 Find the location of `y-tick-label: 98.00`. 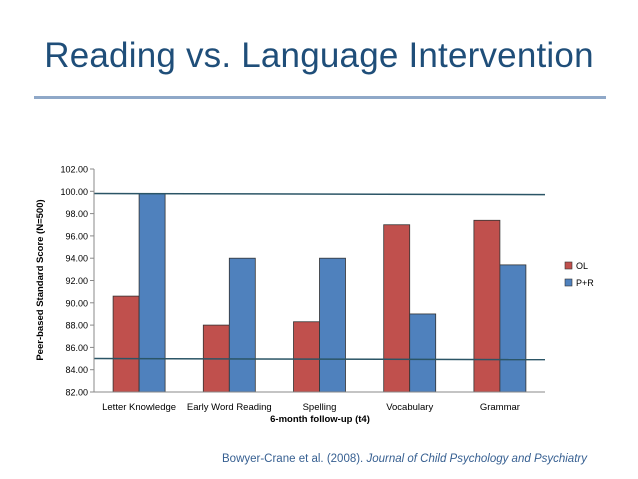

y-tick-label: 98.00 is located at coordinates (76, 214).